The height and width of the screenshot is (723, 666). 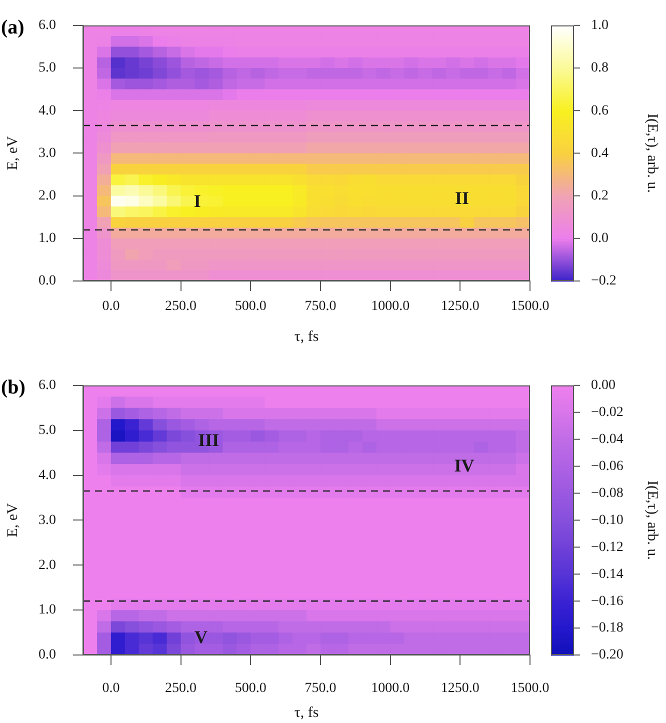 I want to click on color-bar-label: −0.18, so click(x=607, y=628).